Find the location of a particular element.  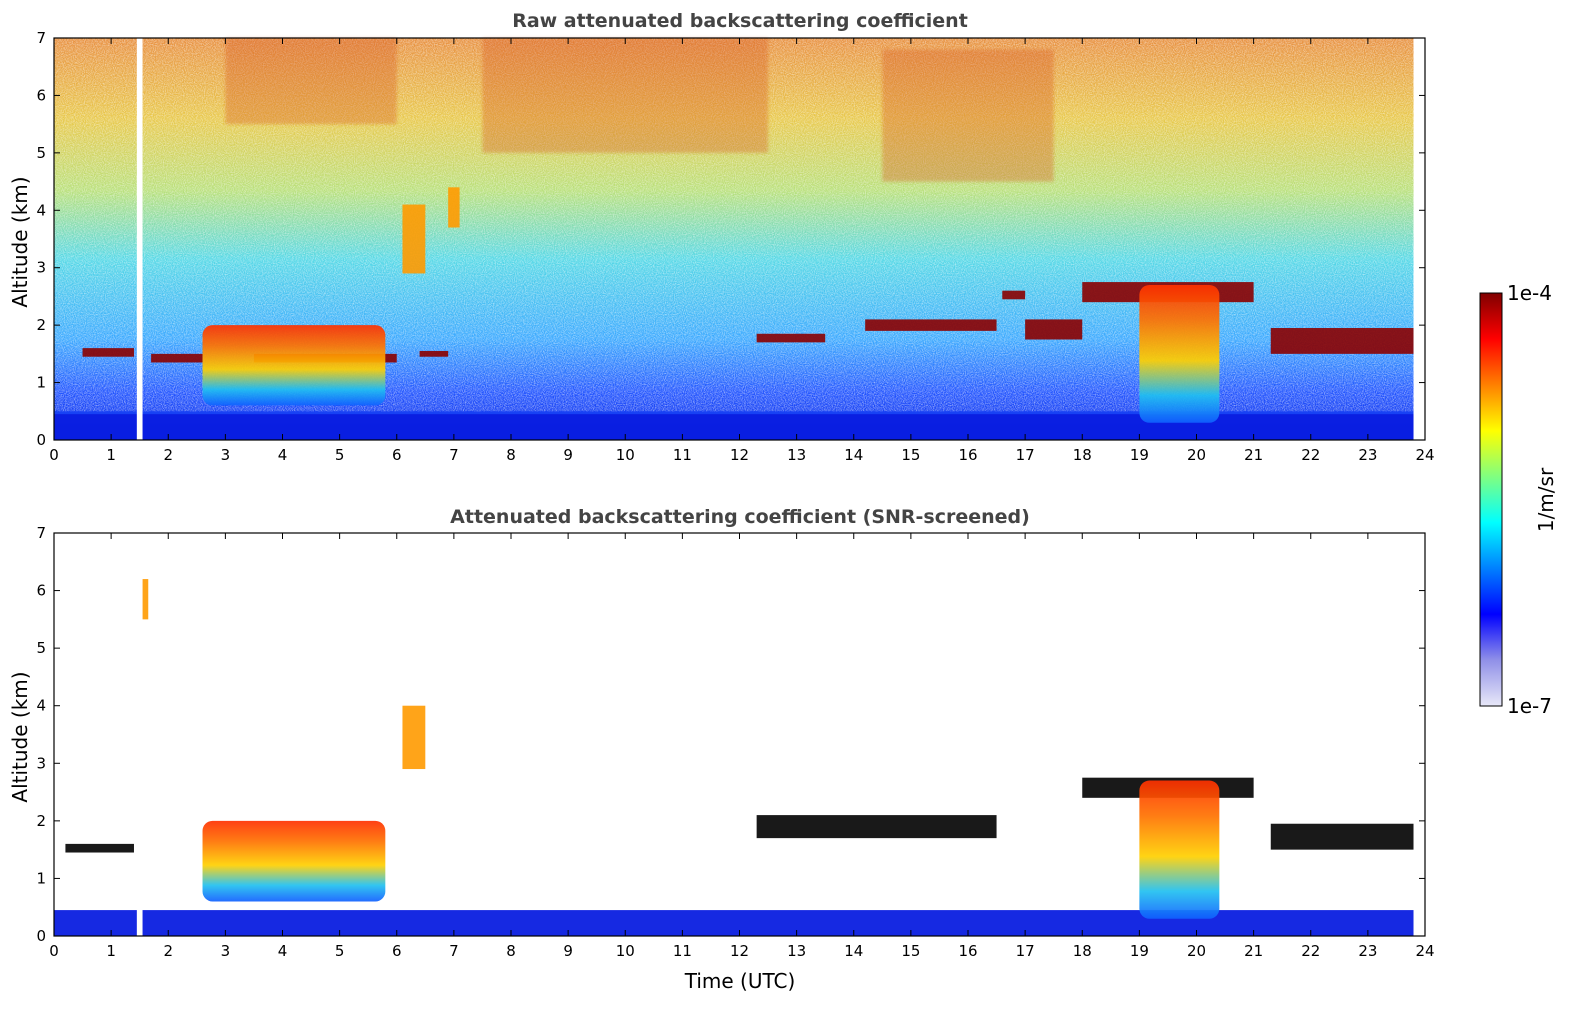

x-tick-label: 4 is located at coordinates (283, 455).